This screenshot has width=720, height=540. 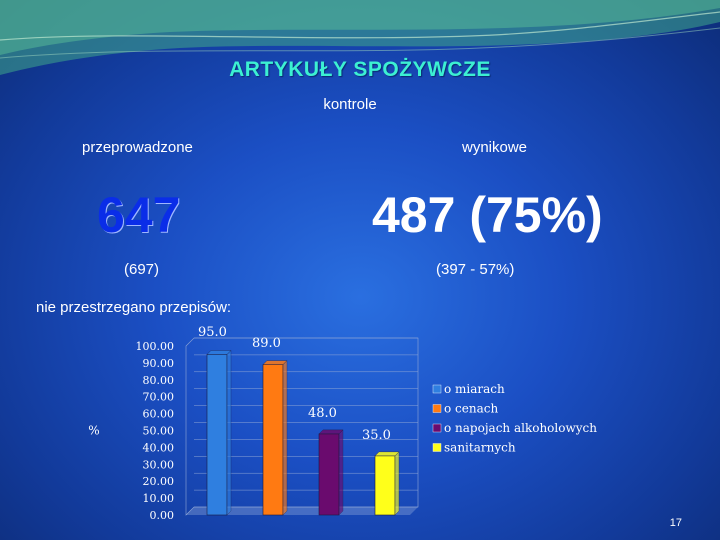 I want to click on y-tick-label: 80.00, so click(x=159, y=380).